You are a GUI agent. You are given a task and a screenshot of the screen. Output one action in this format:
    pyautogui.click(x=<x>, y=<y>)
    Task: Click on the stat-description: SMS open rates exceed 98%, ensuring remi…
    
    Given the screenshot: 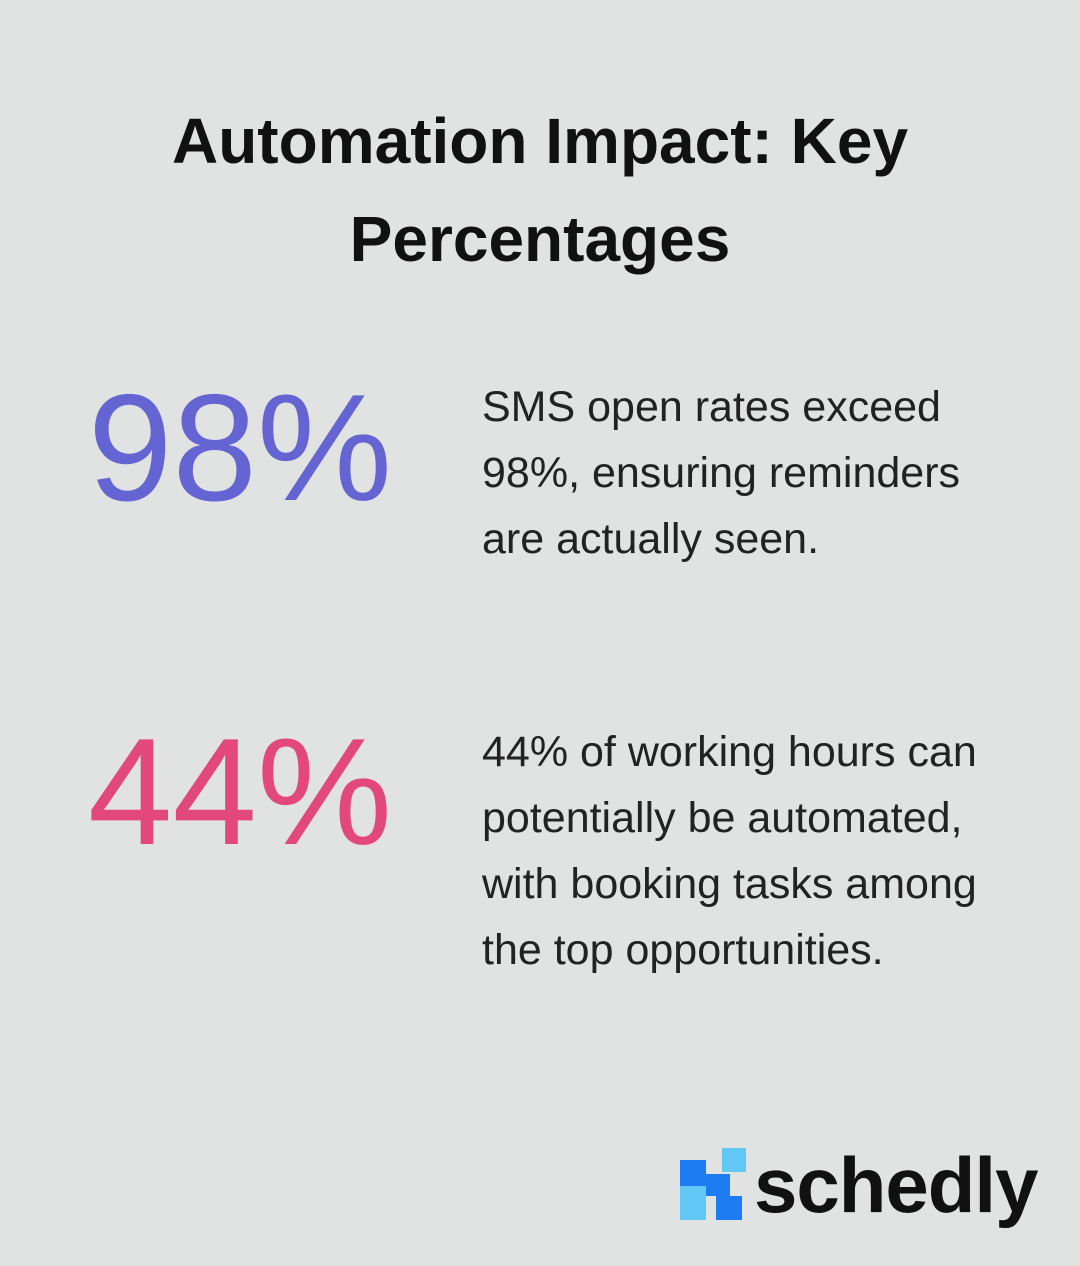 What is the action you would take?
    pyautogui.click(x=721, y=473)
    